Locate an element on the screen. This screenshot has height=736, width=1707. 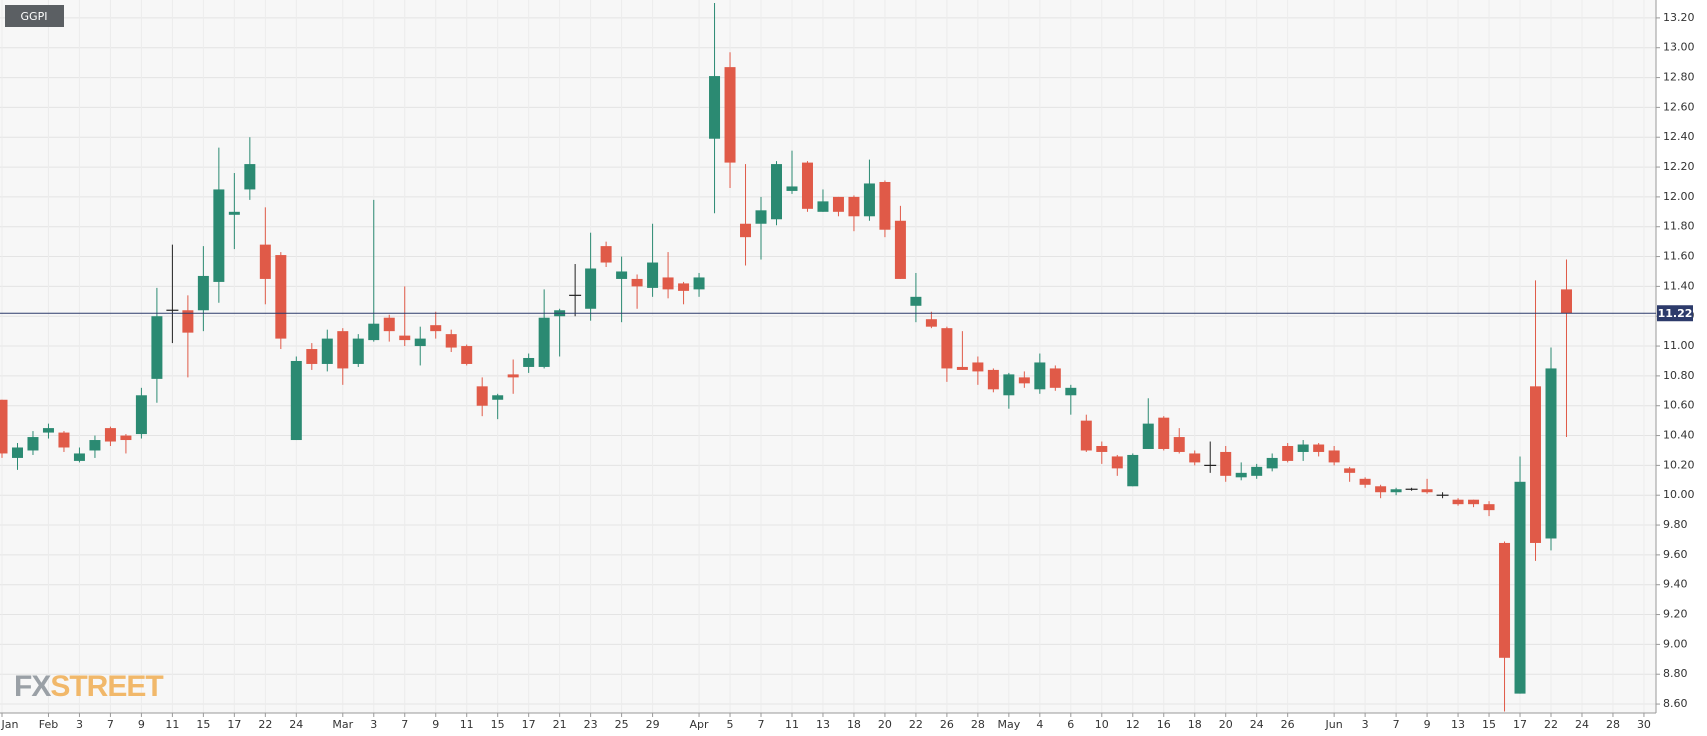
y-tick-label: 9.60 is located at coordinates (1675, 554).